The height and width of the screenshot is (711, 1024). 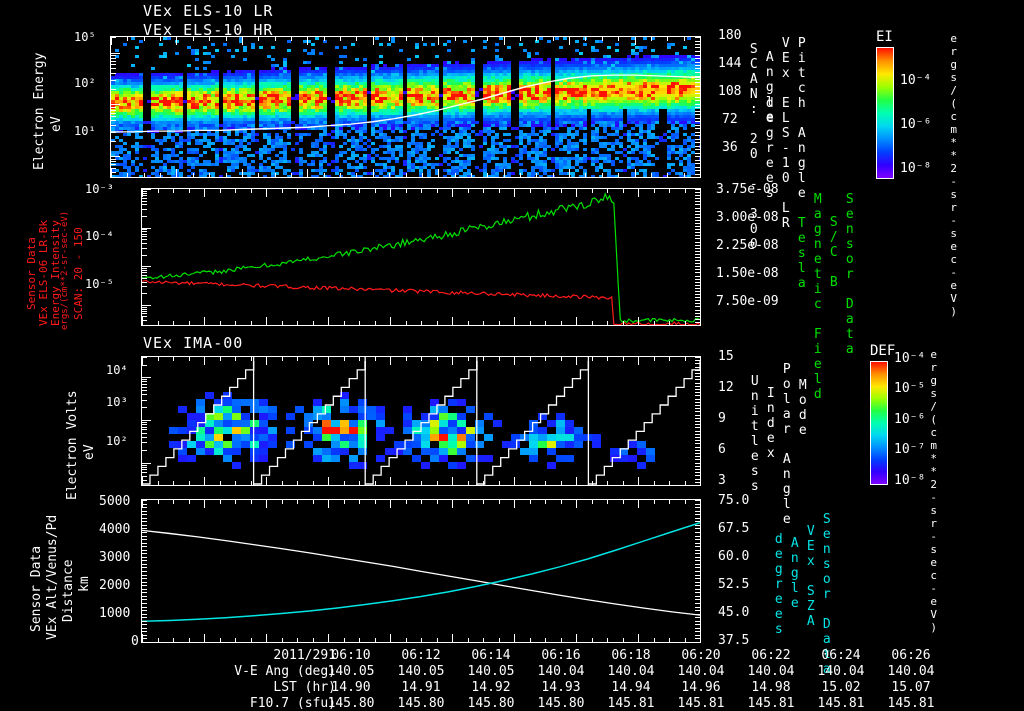 I want to click on panel3-right-tick-1: 12, so click(x=726, y=387).